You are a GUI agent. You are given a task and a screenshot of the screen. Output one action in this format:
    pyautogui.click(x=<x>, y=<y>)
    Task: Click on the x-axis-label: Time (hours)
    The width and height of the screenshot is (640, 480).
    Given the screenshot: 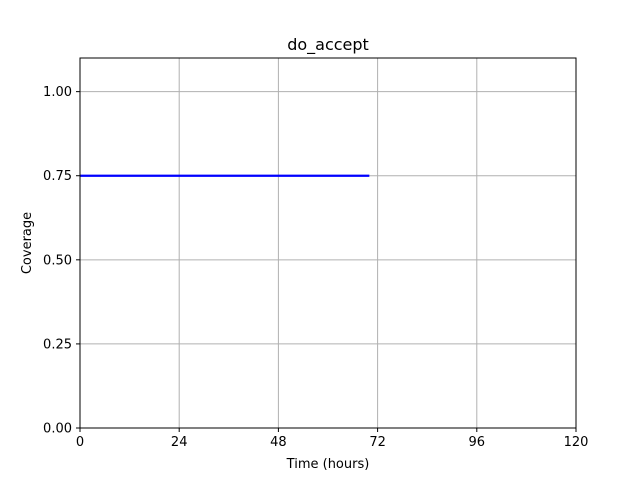 What is the action you would take?
    pyautogui.click(x=328, y=464)
    